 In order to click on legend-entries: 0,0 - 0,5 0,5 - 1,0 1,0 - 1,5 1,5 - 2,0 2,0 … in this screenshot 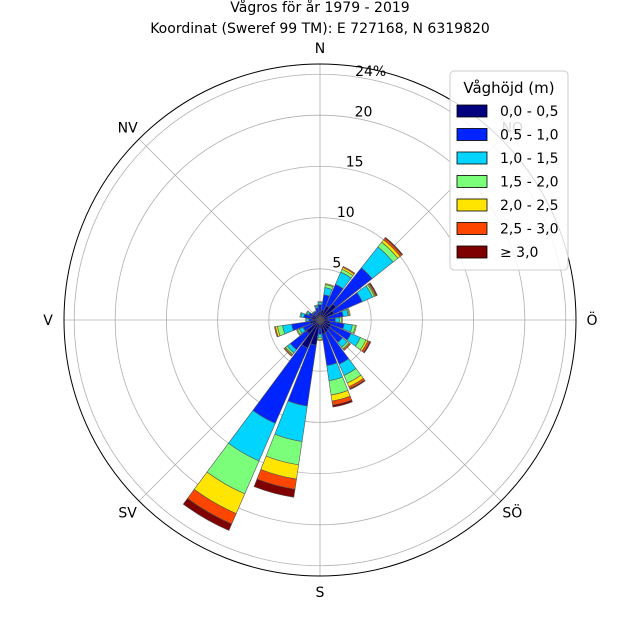, I will do `click(507, 182)`.